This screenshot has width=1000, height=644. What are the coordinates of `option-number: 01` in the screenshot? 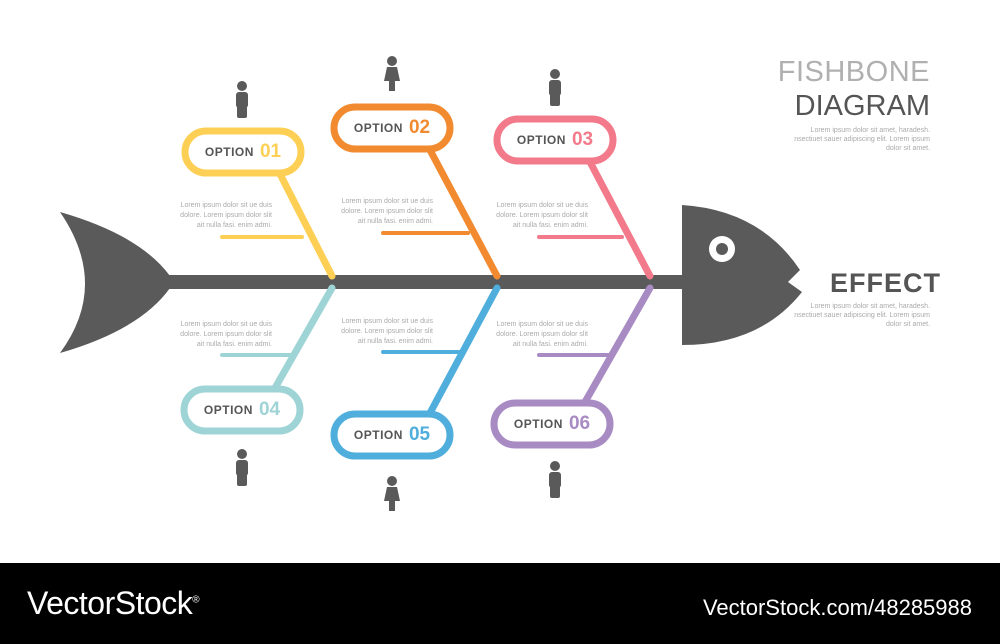 It's located at (270, 151).